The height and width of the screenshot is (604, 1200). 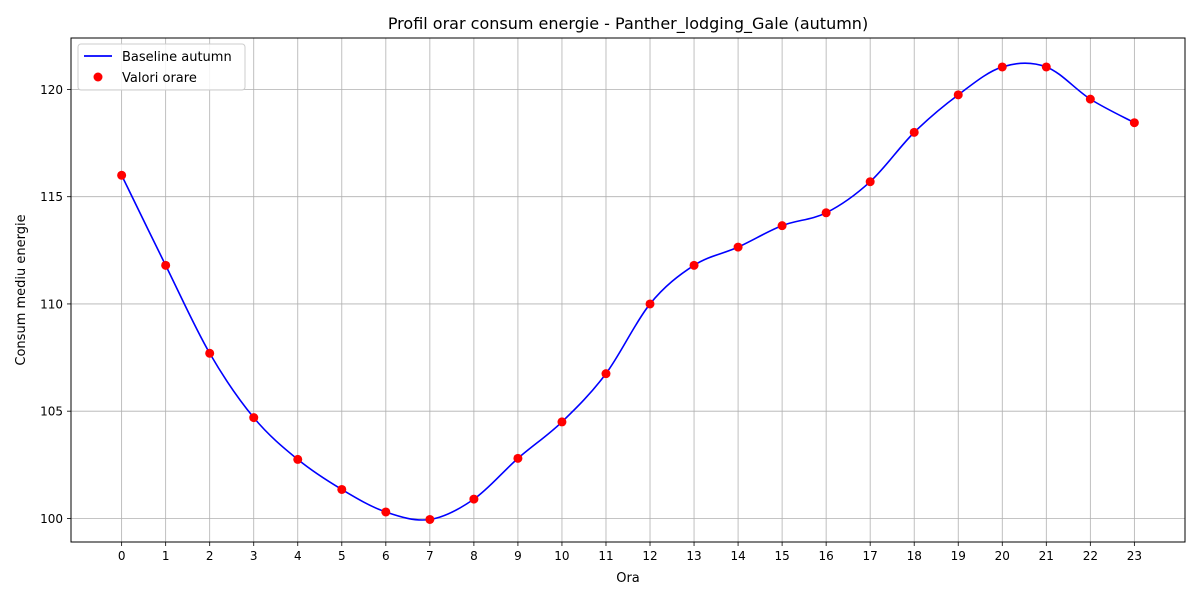 I want to click on x-tick-label: 12, so click(x=649, y=556).